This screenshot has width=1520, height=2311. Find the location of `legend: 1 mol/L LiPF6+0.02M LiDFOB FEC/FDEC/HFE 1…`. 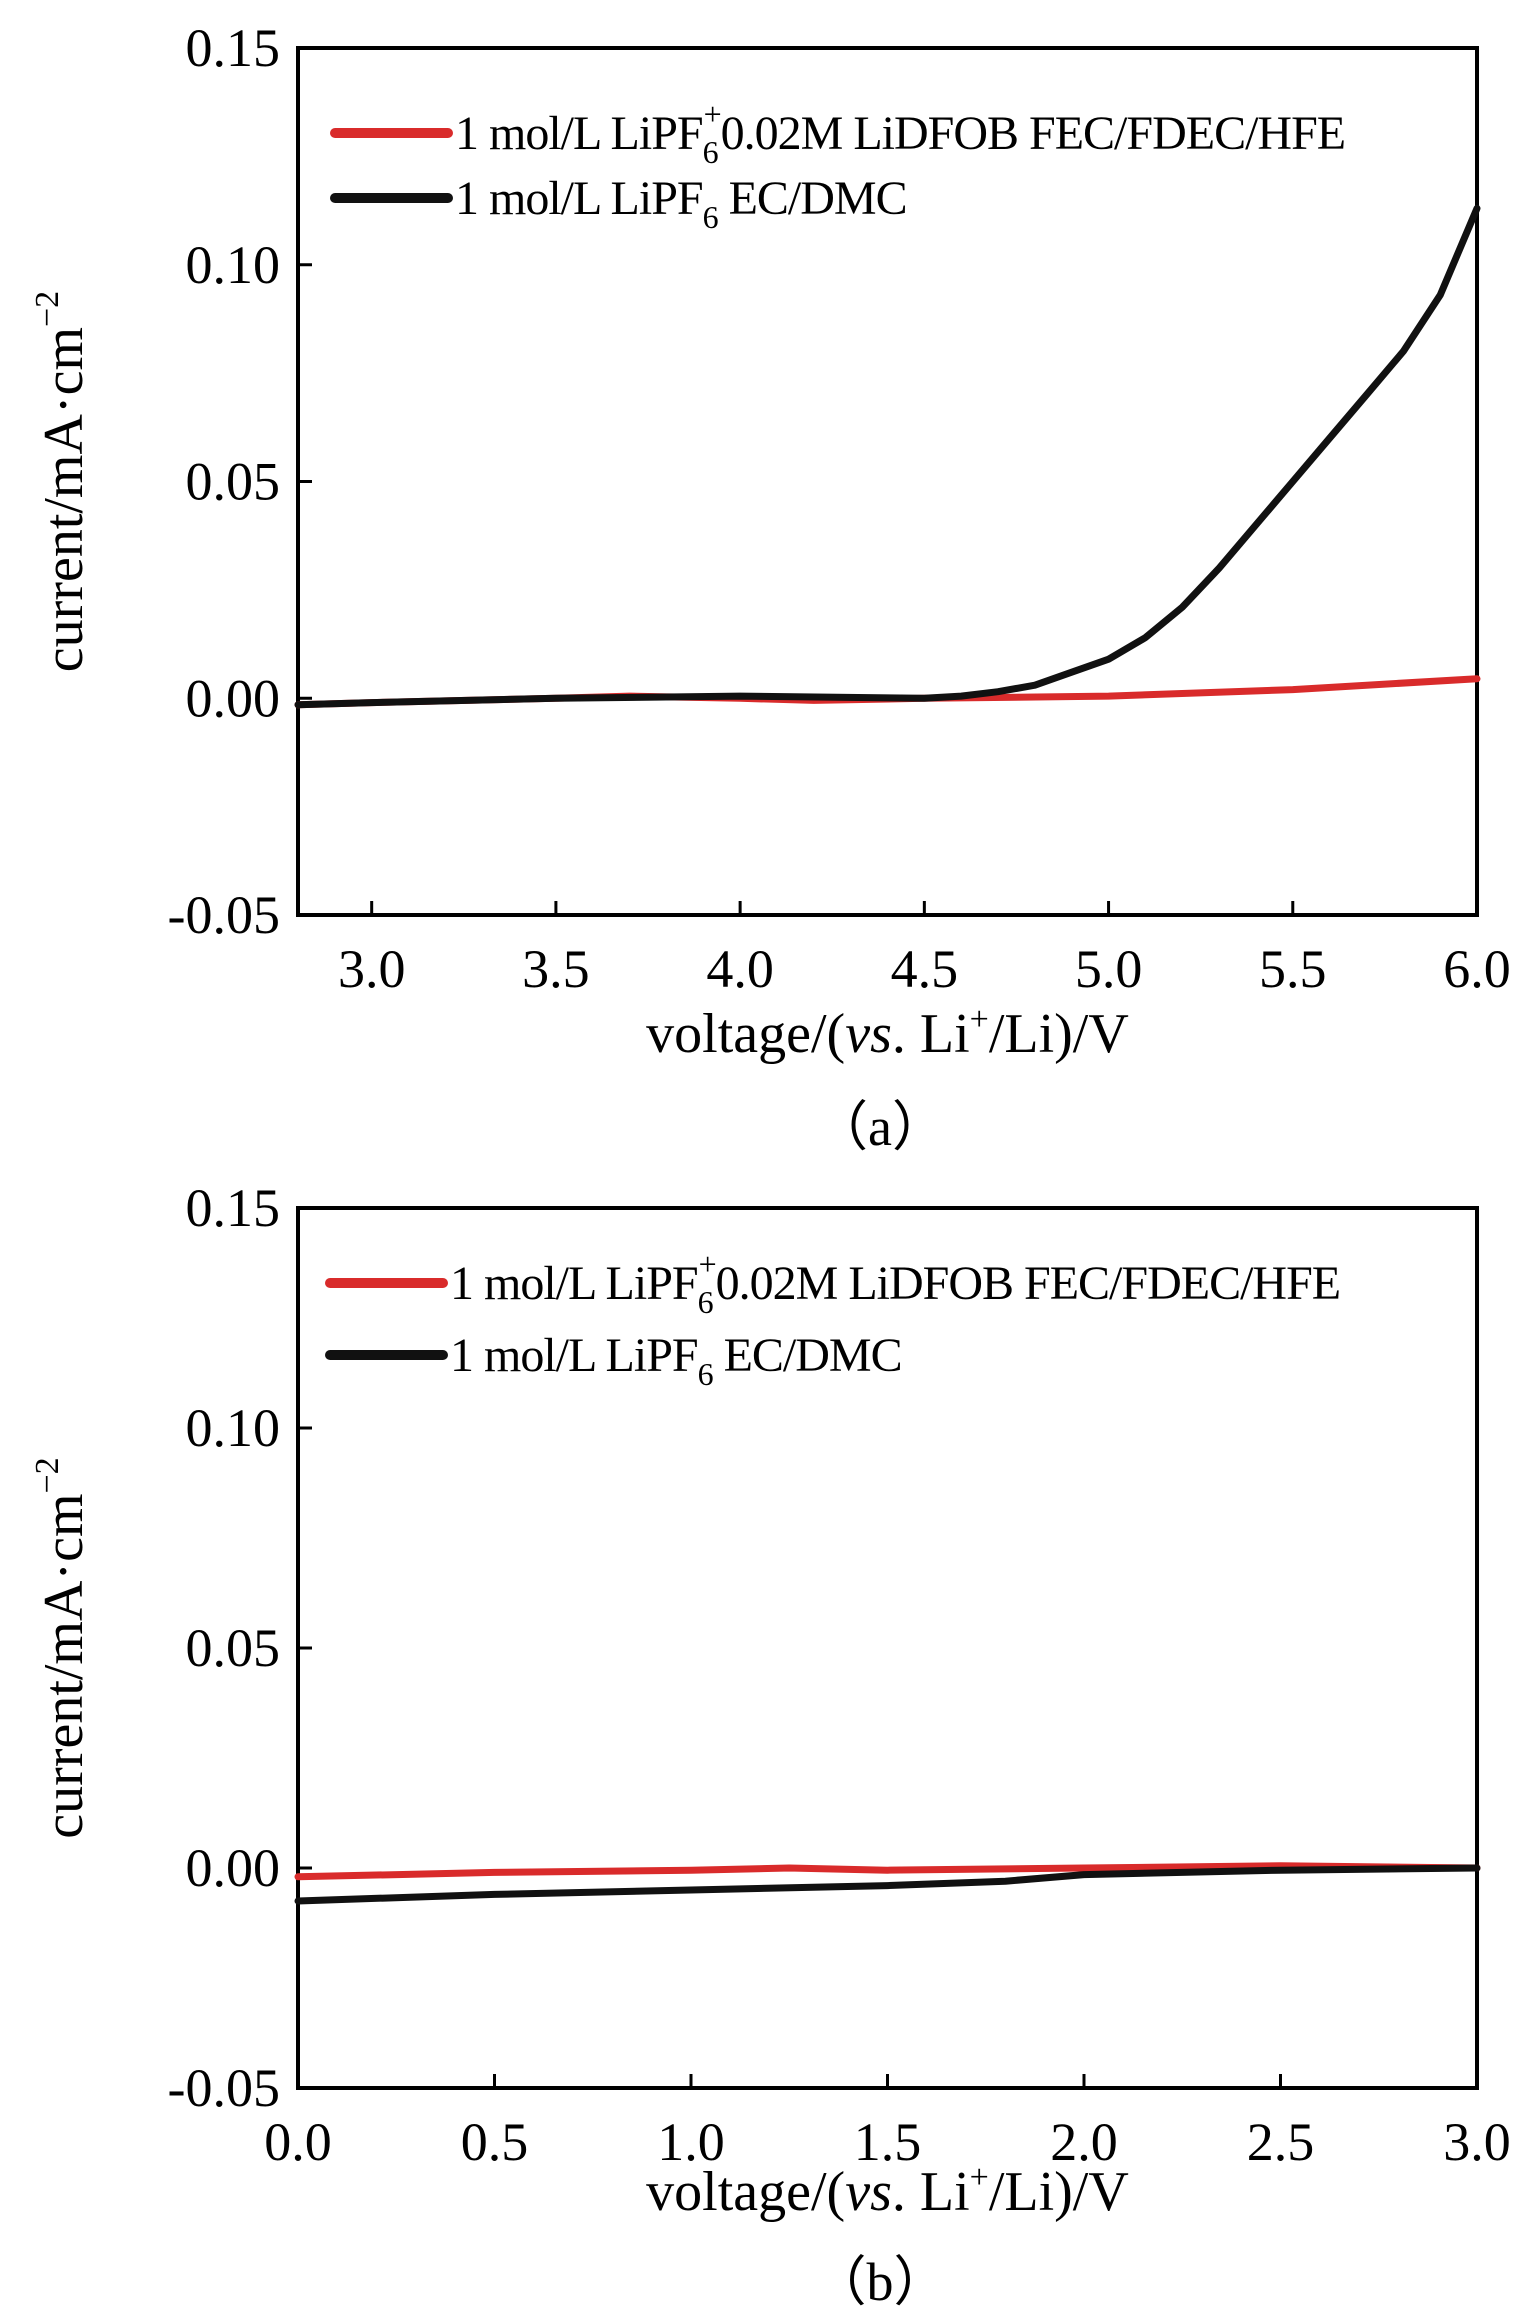

legend: 1 mol/L LiPF6+0.02M LiDFOB FEC/FDEC/HFE 1… is located at coordinates (833, 1319).